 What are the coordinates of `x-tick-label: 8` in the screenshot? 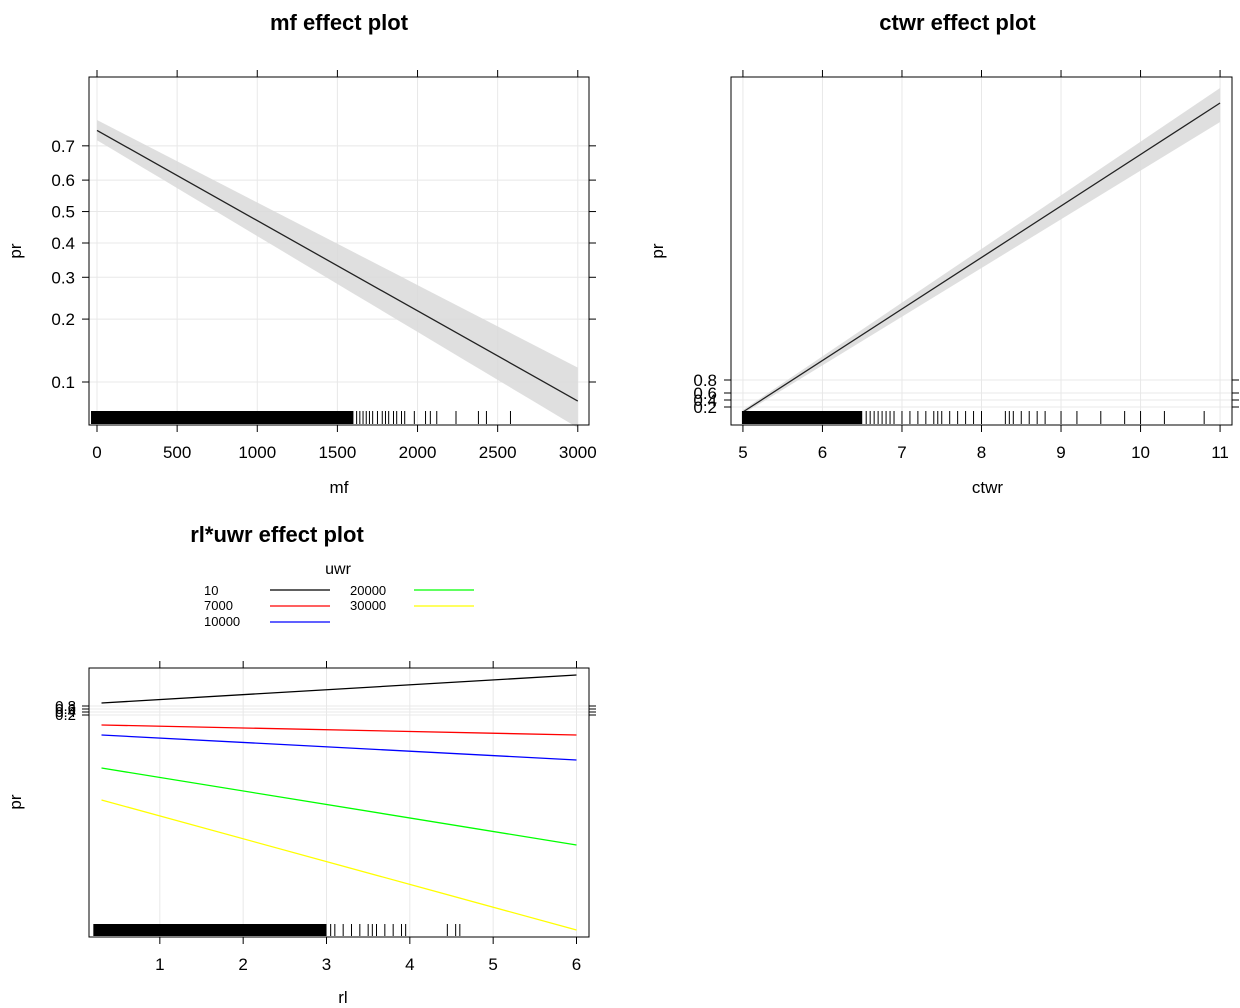 It's located at (981, 452).